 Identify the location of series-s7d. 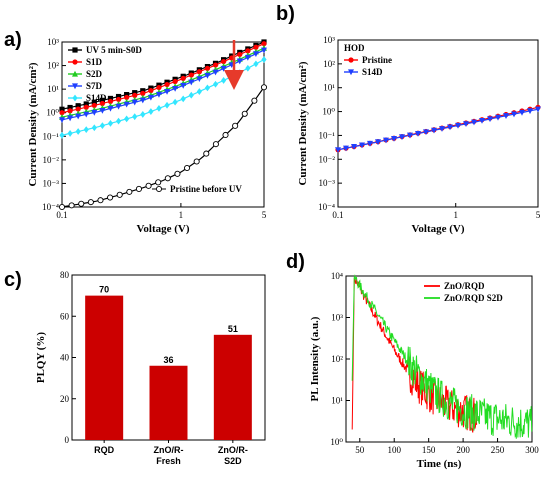
(163, 85).